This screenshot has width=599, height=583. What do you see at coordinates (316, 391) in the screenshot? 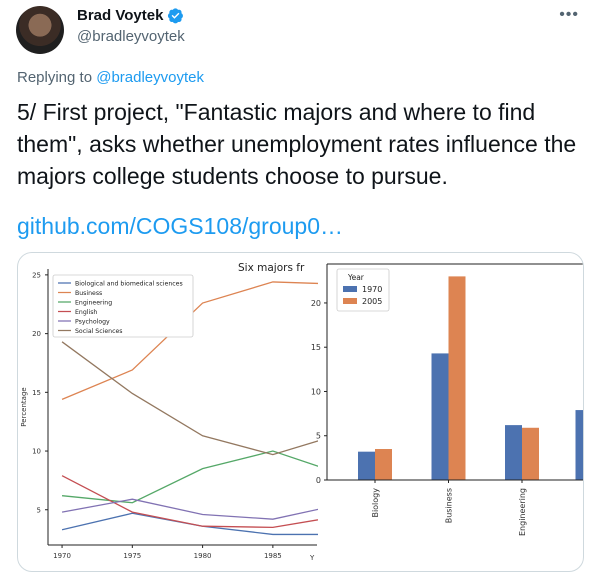
I see `bar-y-tick-label: 10` at bounding box center [316, 391].